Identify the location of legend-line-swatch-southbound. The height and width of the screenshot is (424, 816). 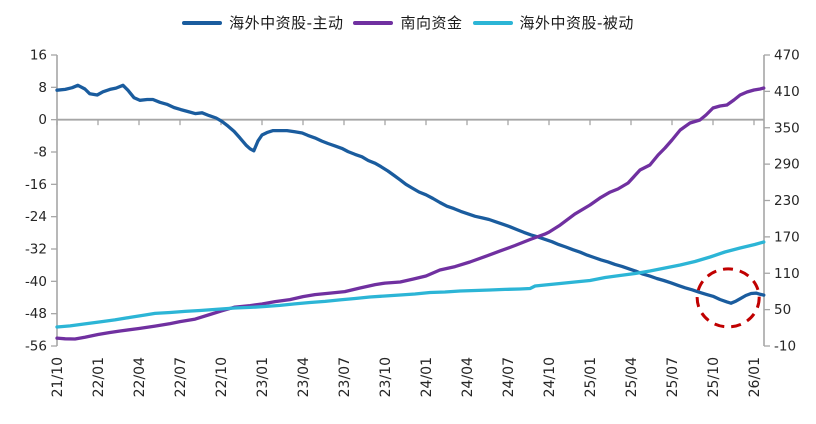
(373, 22).